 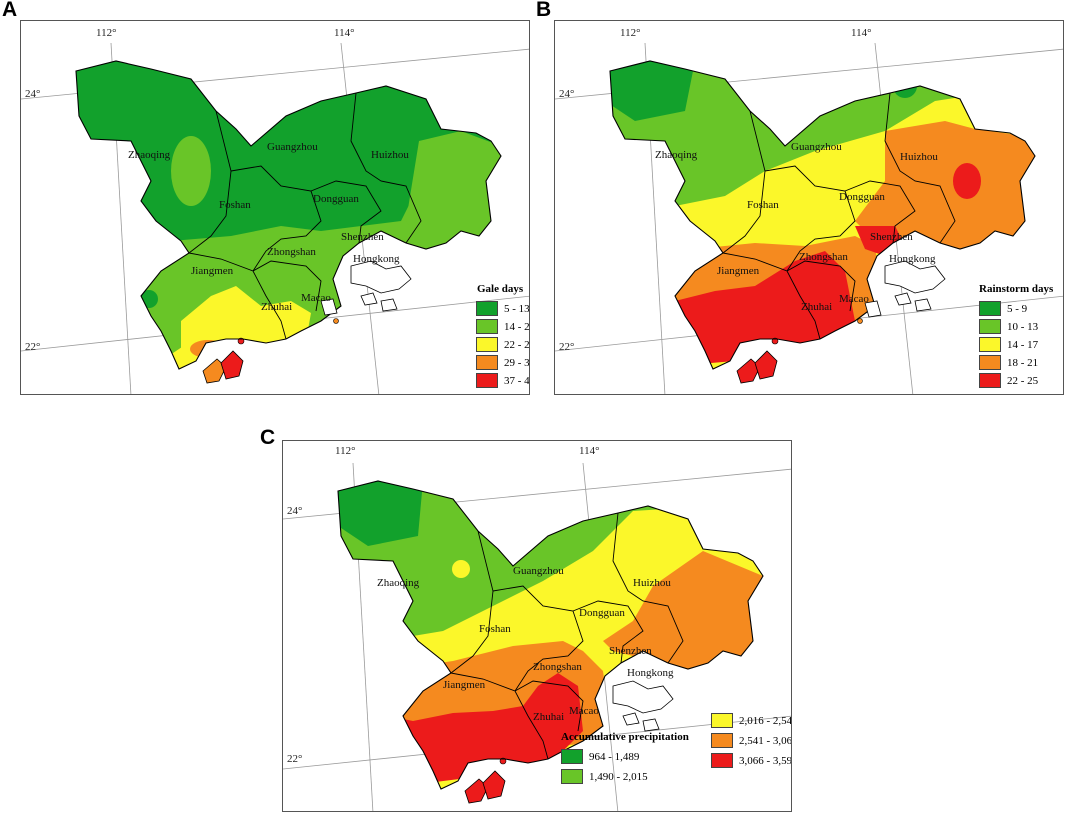 What do you see at coordinates (503, 362) in the screenshot?
I see `legend-item: 29 - 36` at bounding box center [503, 362].